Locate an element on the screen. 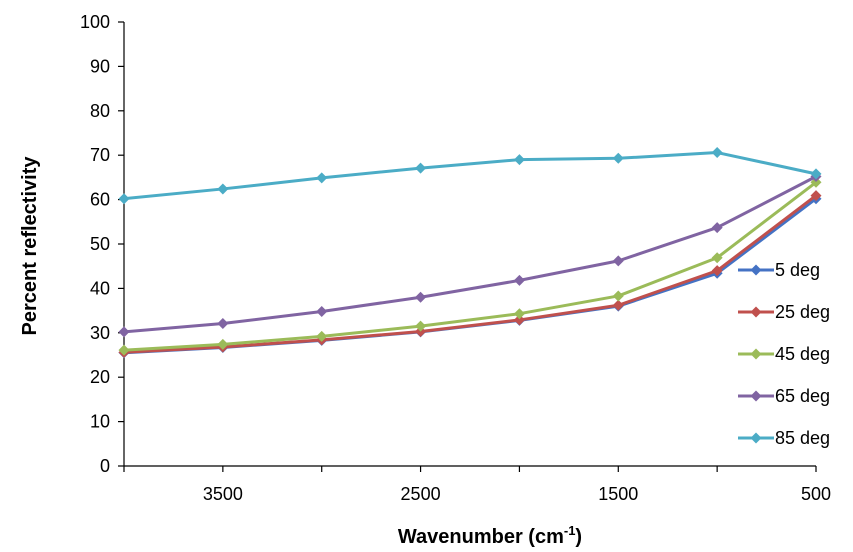  legend: 5 deg 25 deg 45 deg 65 deg 85 deg is located at coordinates (784, 354).